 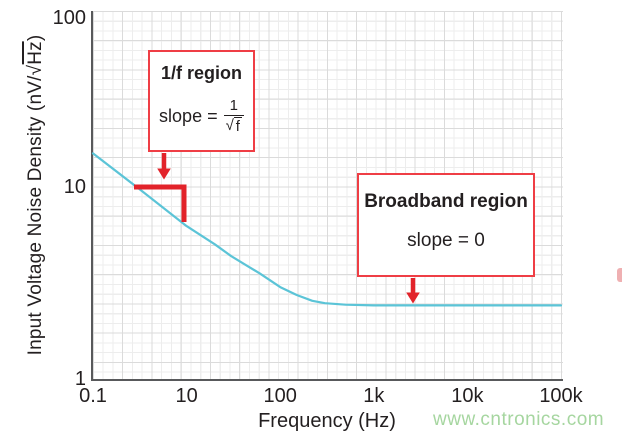 I want to click on one-over-f-region-box: 1/f region slope = 1 √ f, so click(x=201, y=101).